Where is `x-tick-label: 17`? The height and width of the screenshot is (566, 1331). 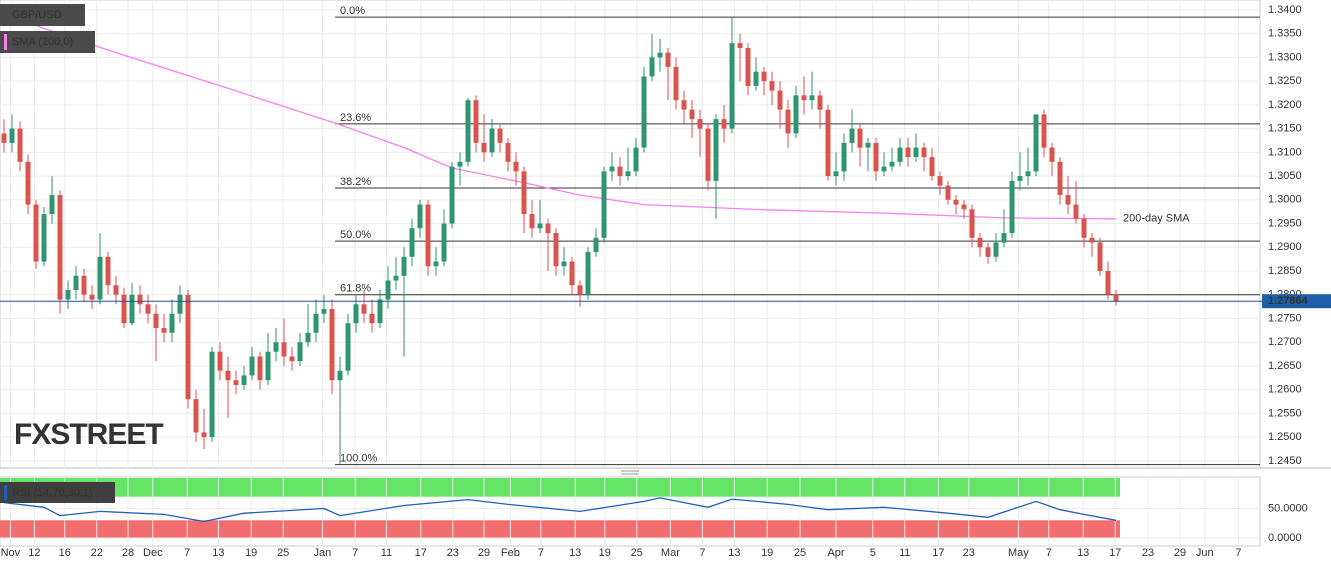
x-tick-label: 17 is located at coordinates (421, 553).